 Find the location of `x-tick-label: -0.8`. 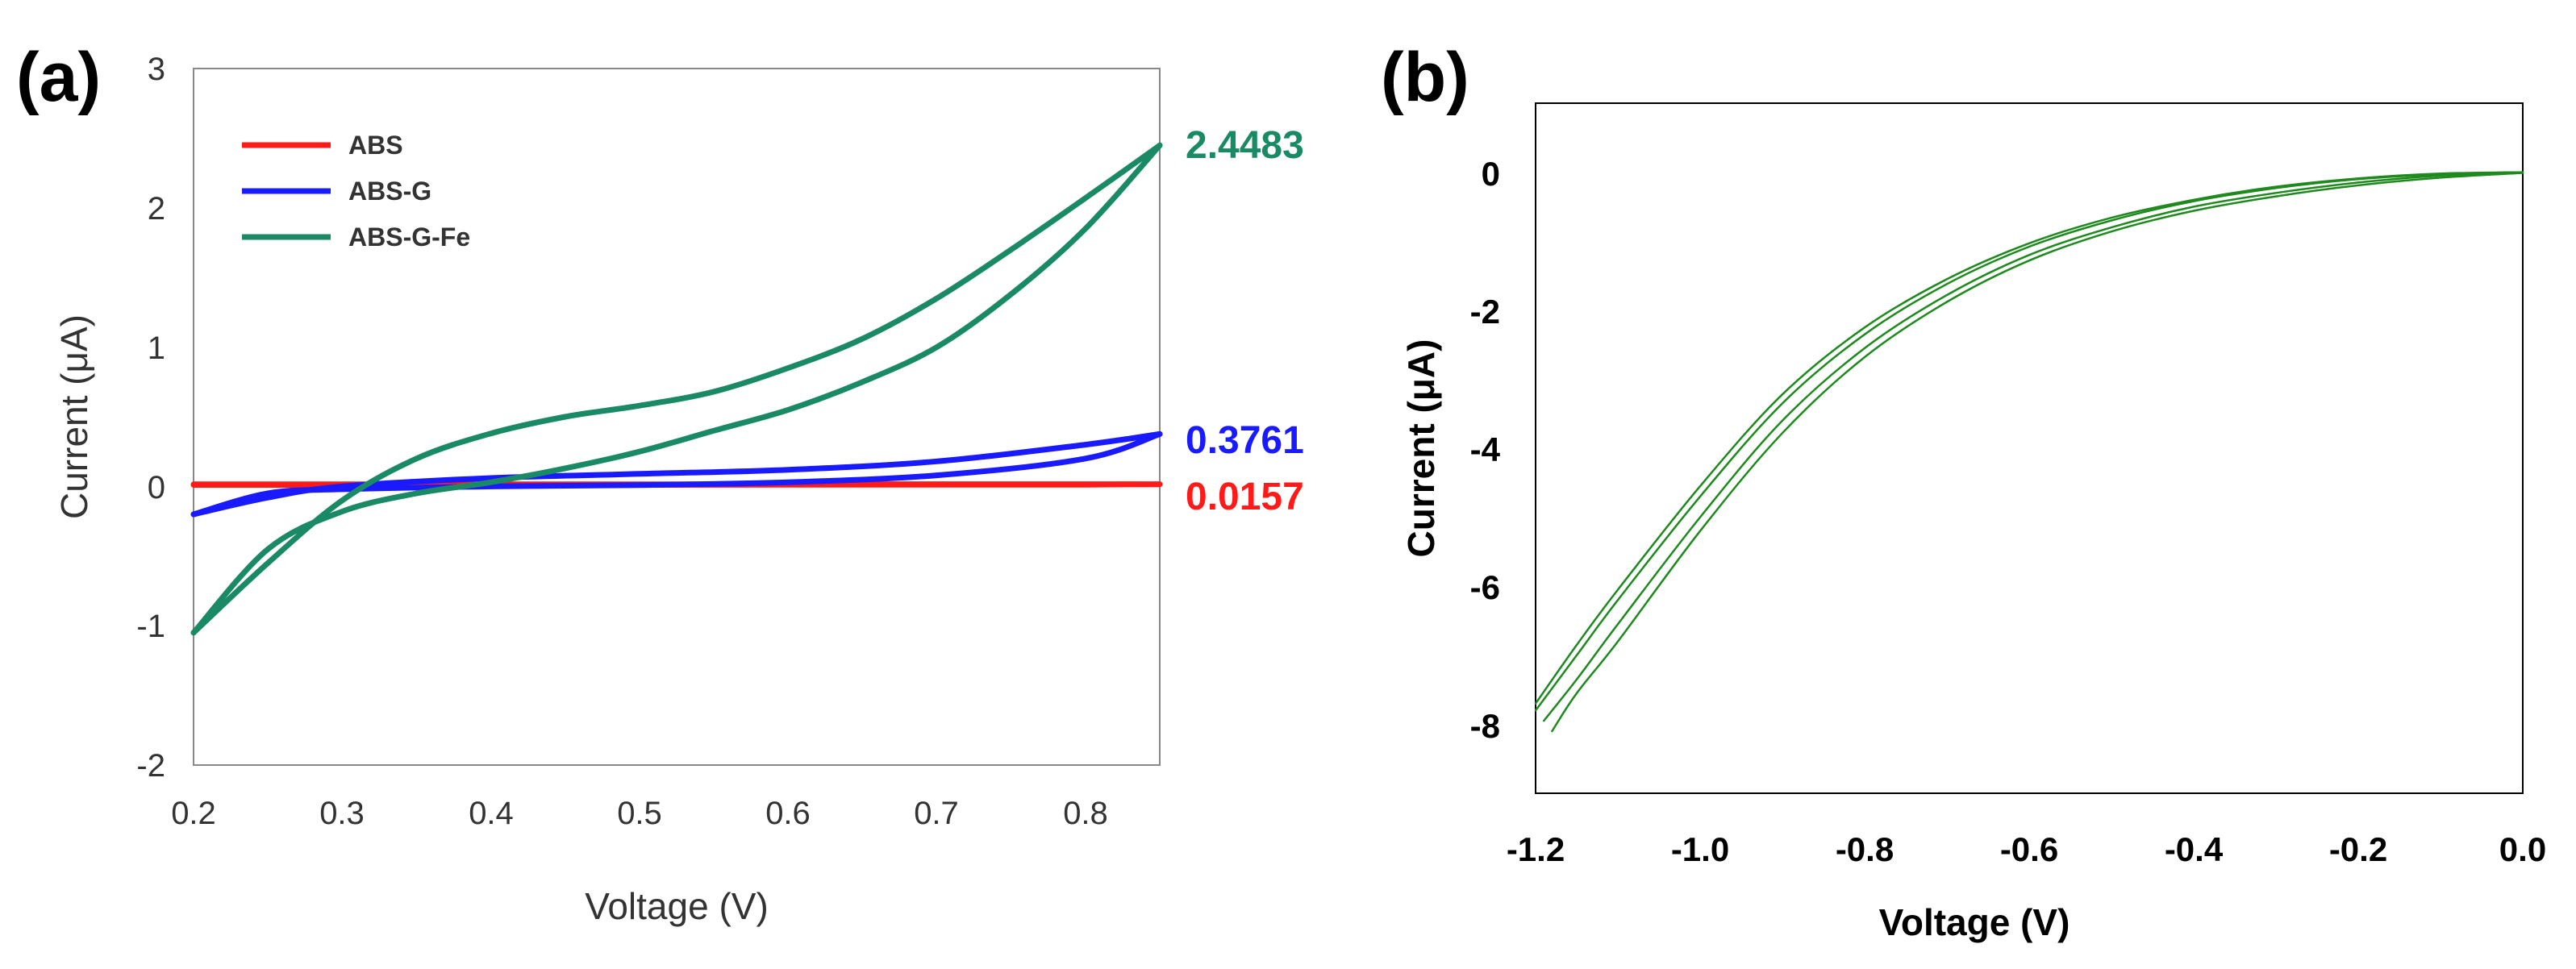

x-tick-label: -0.8 is located at coordinates (1865, 849).